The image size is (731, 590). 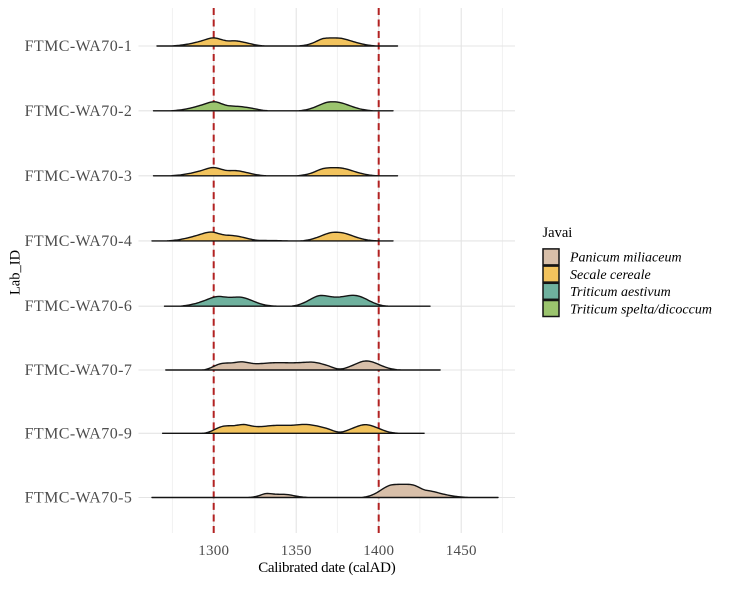 I want to click on svg-text: Secale cereale, so click(x=610, y=275).